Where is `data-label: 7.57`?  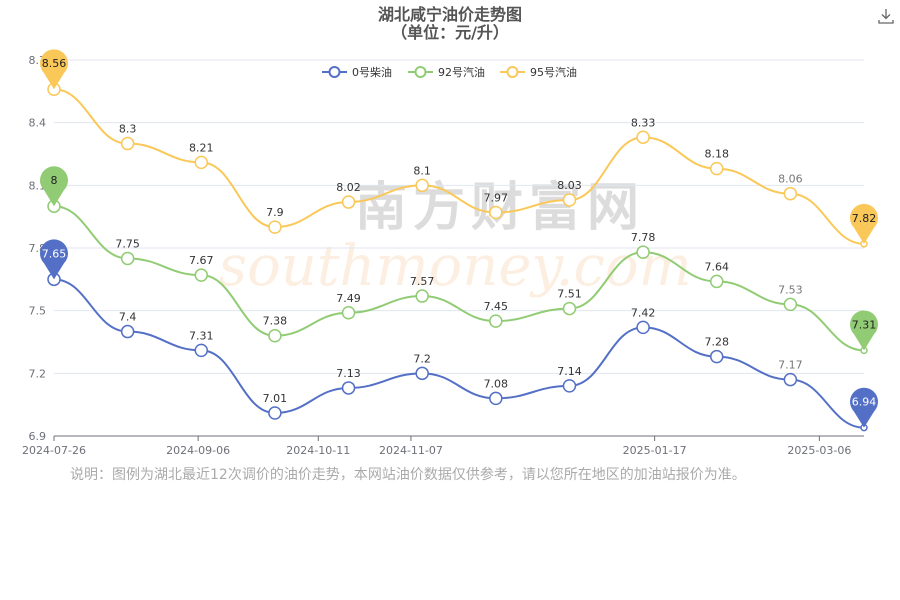 data-label: 7.57 is located at coordinates (422, 281).